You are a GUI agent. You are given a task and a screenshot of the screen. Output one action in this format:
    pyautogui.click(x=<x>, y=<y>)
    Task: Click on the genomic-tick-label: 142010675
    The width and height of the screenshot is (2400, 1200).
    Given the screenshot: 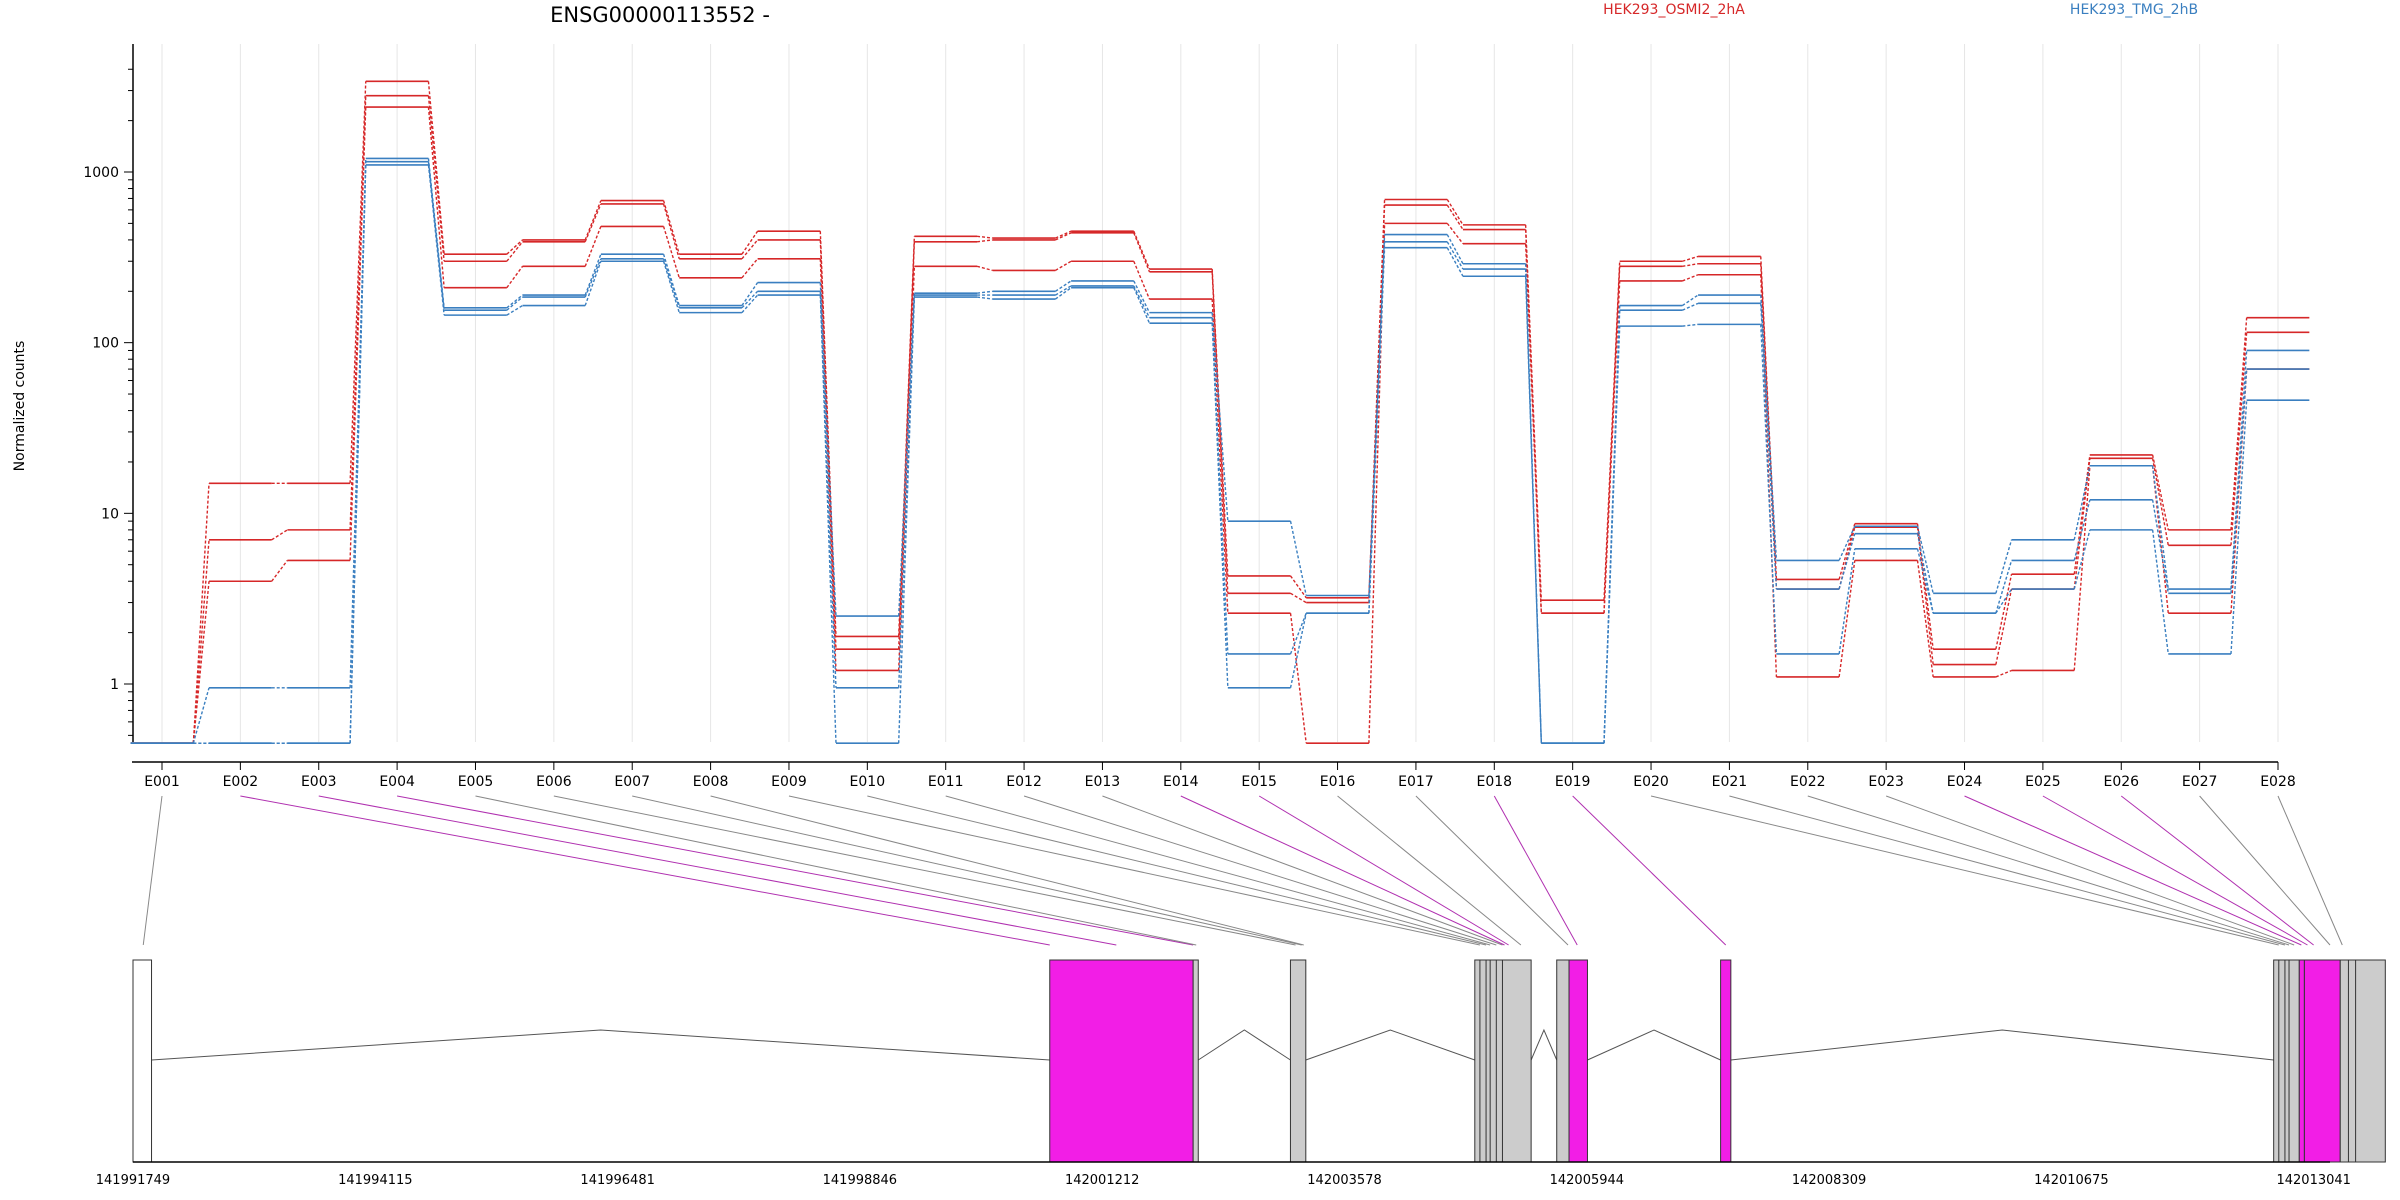 What is the action you would take?
    pyautogui.click(x=2071, y=1180)
    